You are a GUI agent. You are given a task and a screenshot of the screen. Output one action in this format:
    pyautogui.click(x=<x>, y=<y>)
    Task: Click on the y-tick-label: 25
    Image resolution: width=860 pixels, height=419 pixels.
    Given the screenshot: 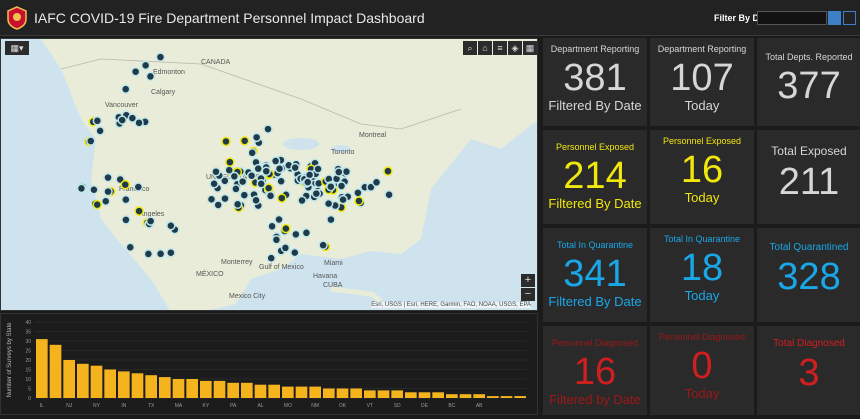 What is the action you would take?
    pyautogui.click(x=28, y=352)
    